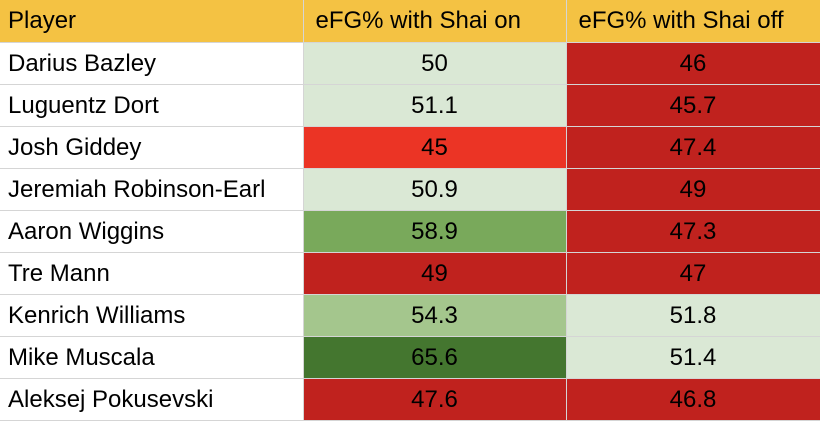  Describe the element at coordinates (435, 147) in the screenshot. I see `efg-shai-on-cell: 45` at that location.